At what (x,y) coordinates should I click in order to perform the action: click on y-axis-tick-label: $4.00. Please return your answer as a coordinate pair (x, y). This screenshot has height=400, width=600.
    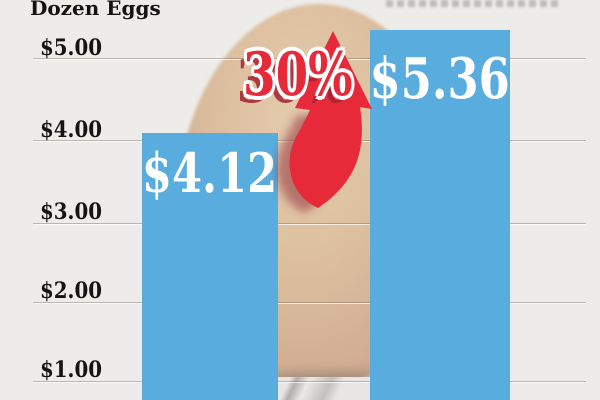
    Looking at the image, I should click on (71, 130).